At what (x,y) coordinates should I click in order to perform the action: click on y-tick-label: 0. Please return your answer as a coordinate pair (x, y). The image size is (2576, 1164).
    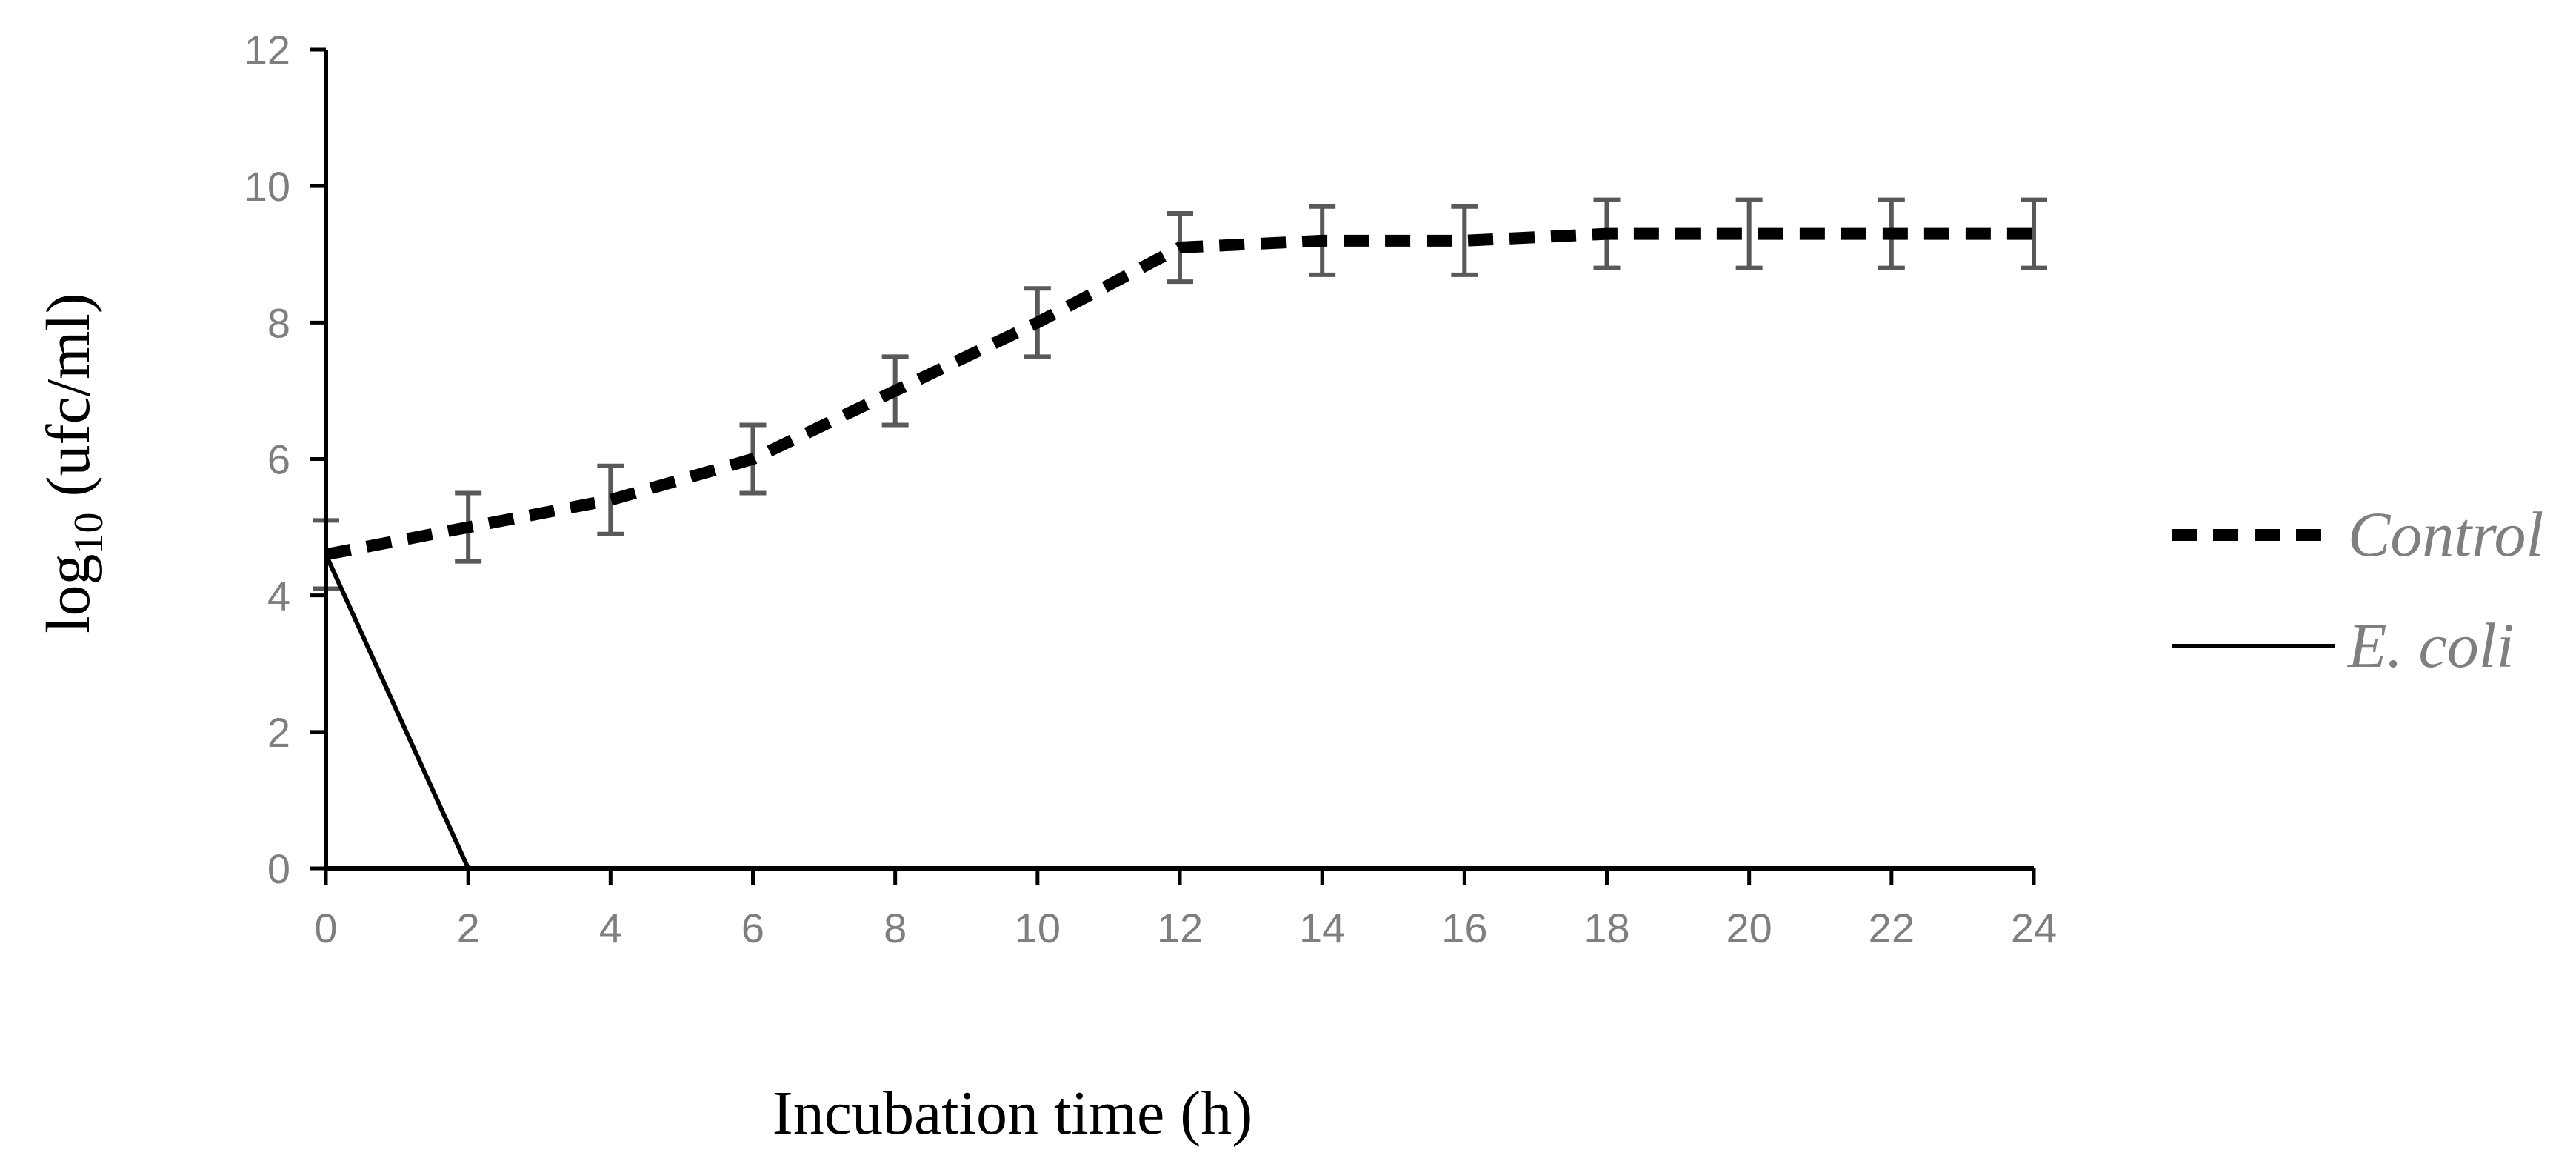
    Looking at the image, I should click on (278, 869).